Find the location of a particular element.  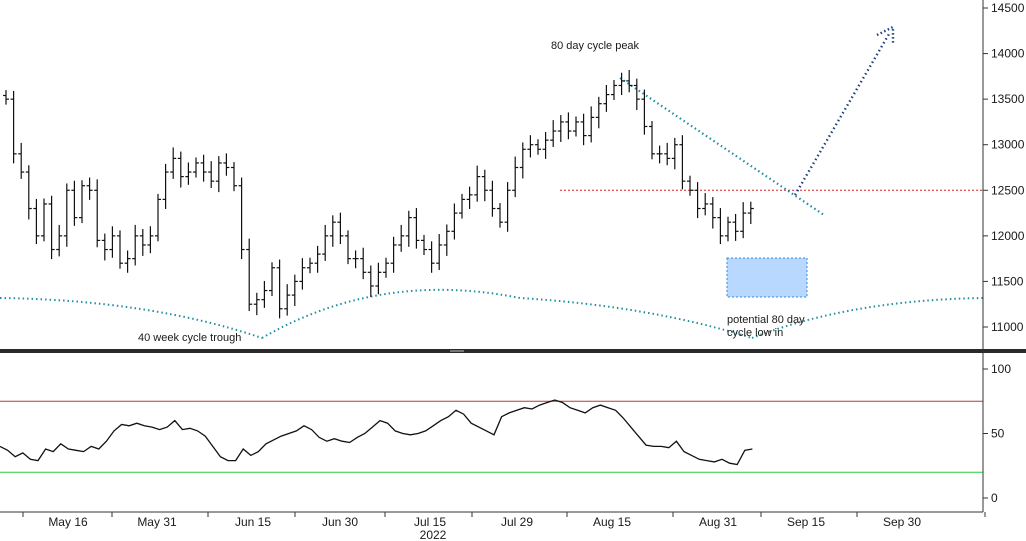

target-zone-box is located at coordinates (767, 277).